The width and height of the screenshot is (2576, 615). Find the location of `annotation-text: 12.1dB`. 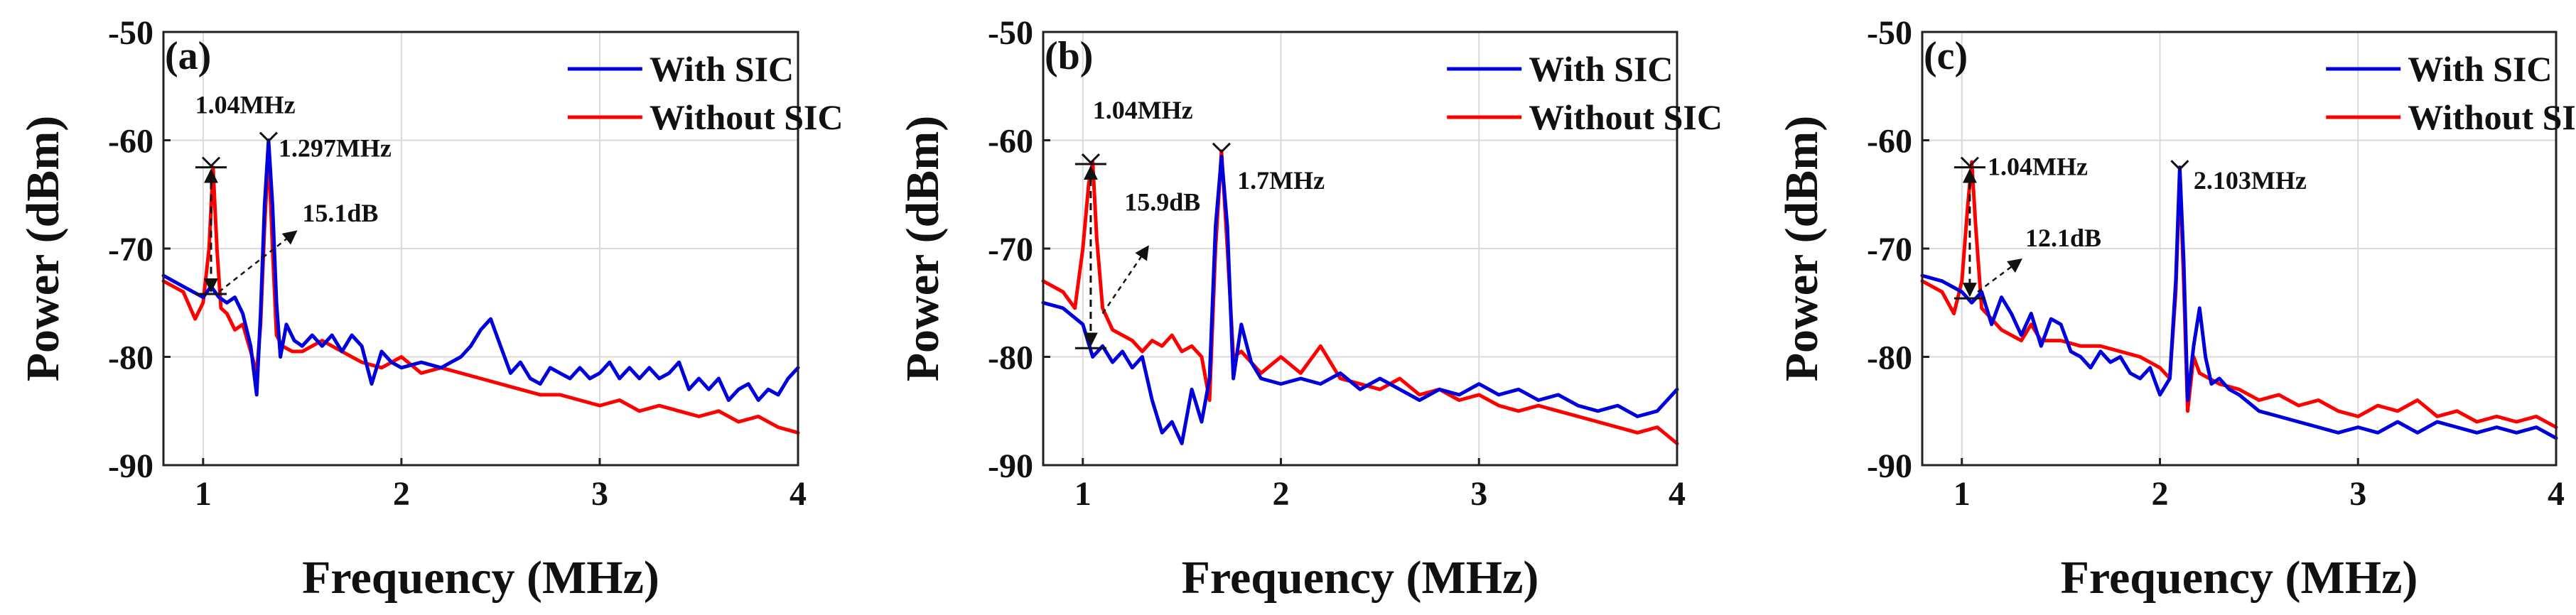

annotation-text: 12.1dB is located at coordinates (2063, 238).